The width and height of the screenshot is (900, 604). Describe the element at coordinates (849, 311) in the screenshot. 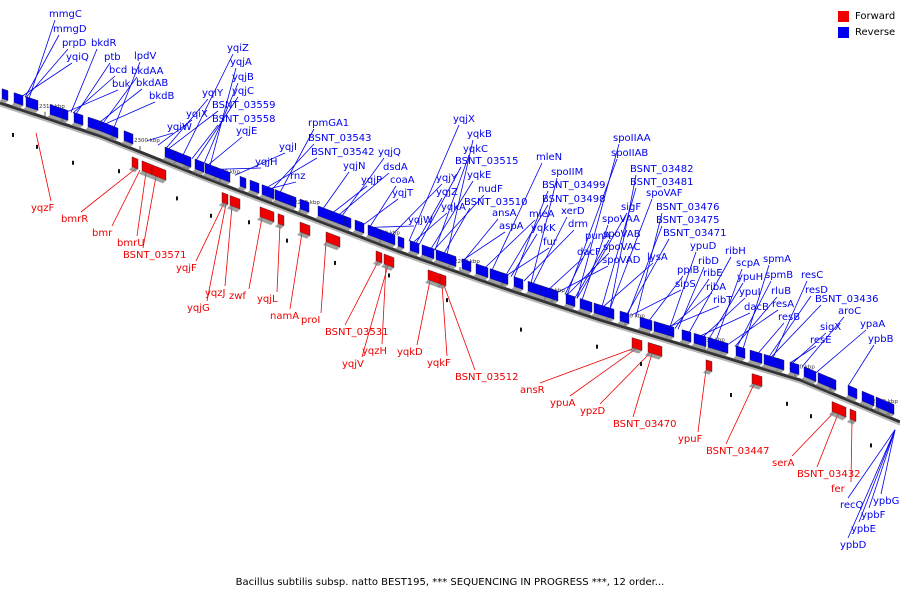

I see `reverse-gene-label: aroC` at that location.